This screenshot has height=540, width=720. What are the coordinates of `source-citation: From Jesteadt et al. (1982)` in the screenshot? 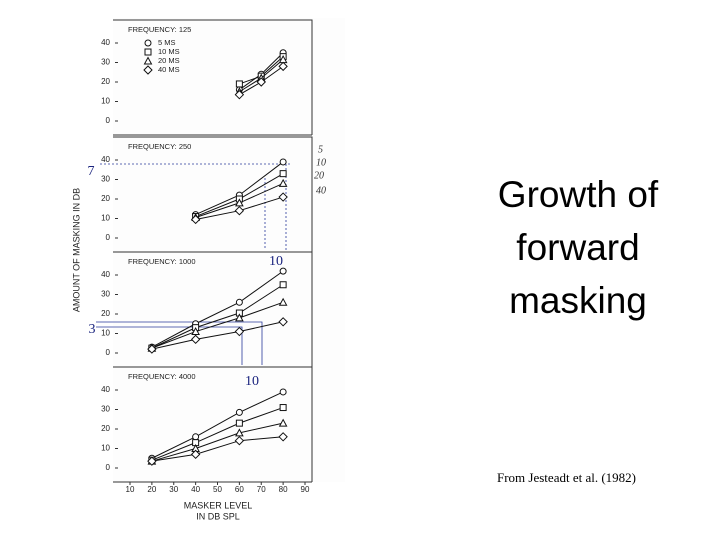 It's located at (566, 477).